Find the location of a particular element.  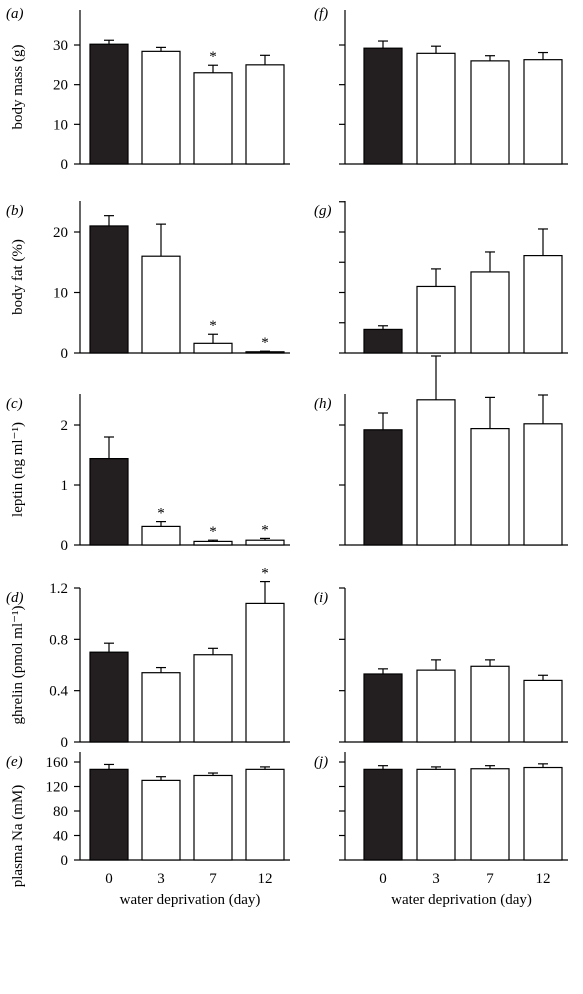

panel-label: (h) is located at coordinates (323, 404).